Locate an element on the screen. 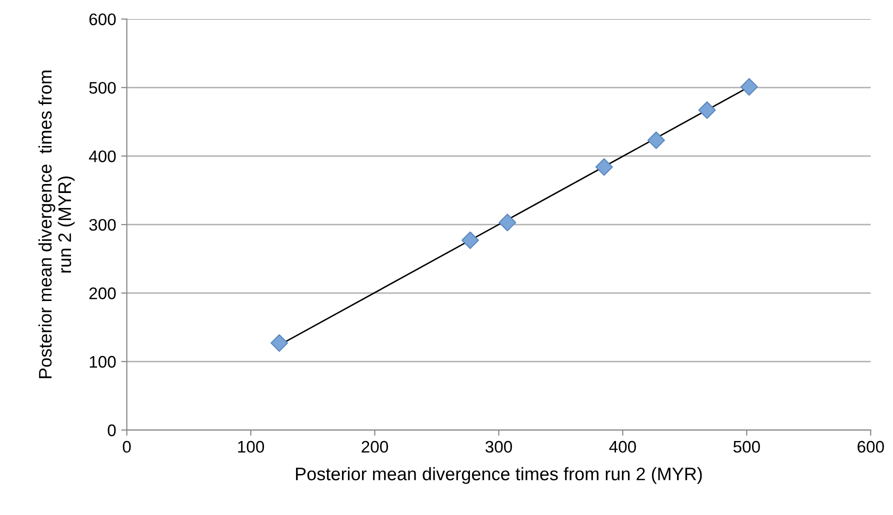 Image resolution: width=893 pixels, height=515 pixels. y-tick-label: 0 is located at coordinates (112, 430).